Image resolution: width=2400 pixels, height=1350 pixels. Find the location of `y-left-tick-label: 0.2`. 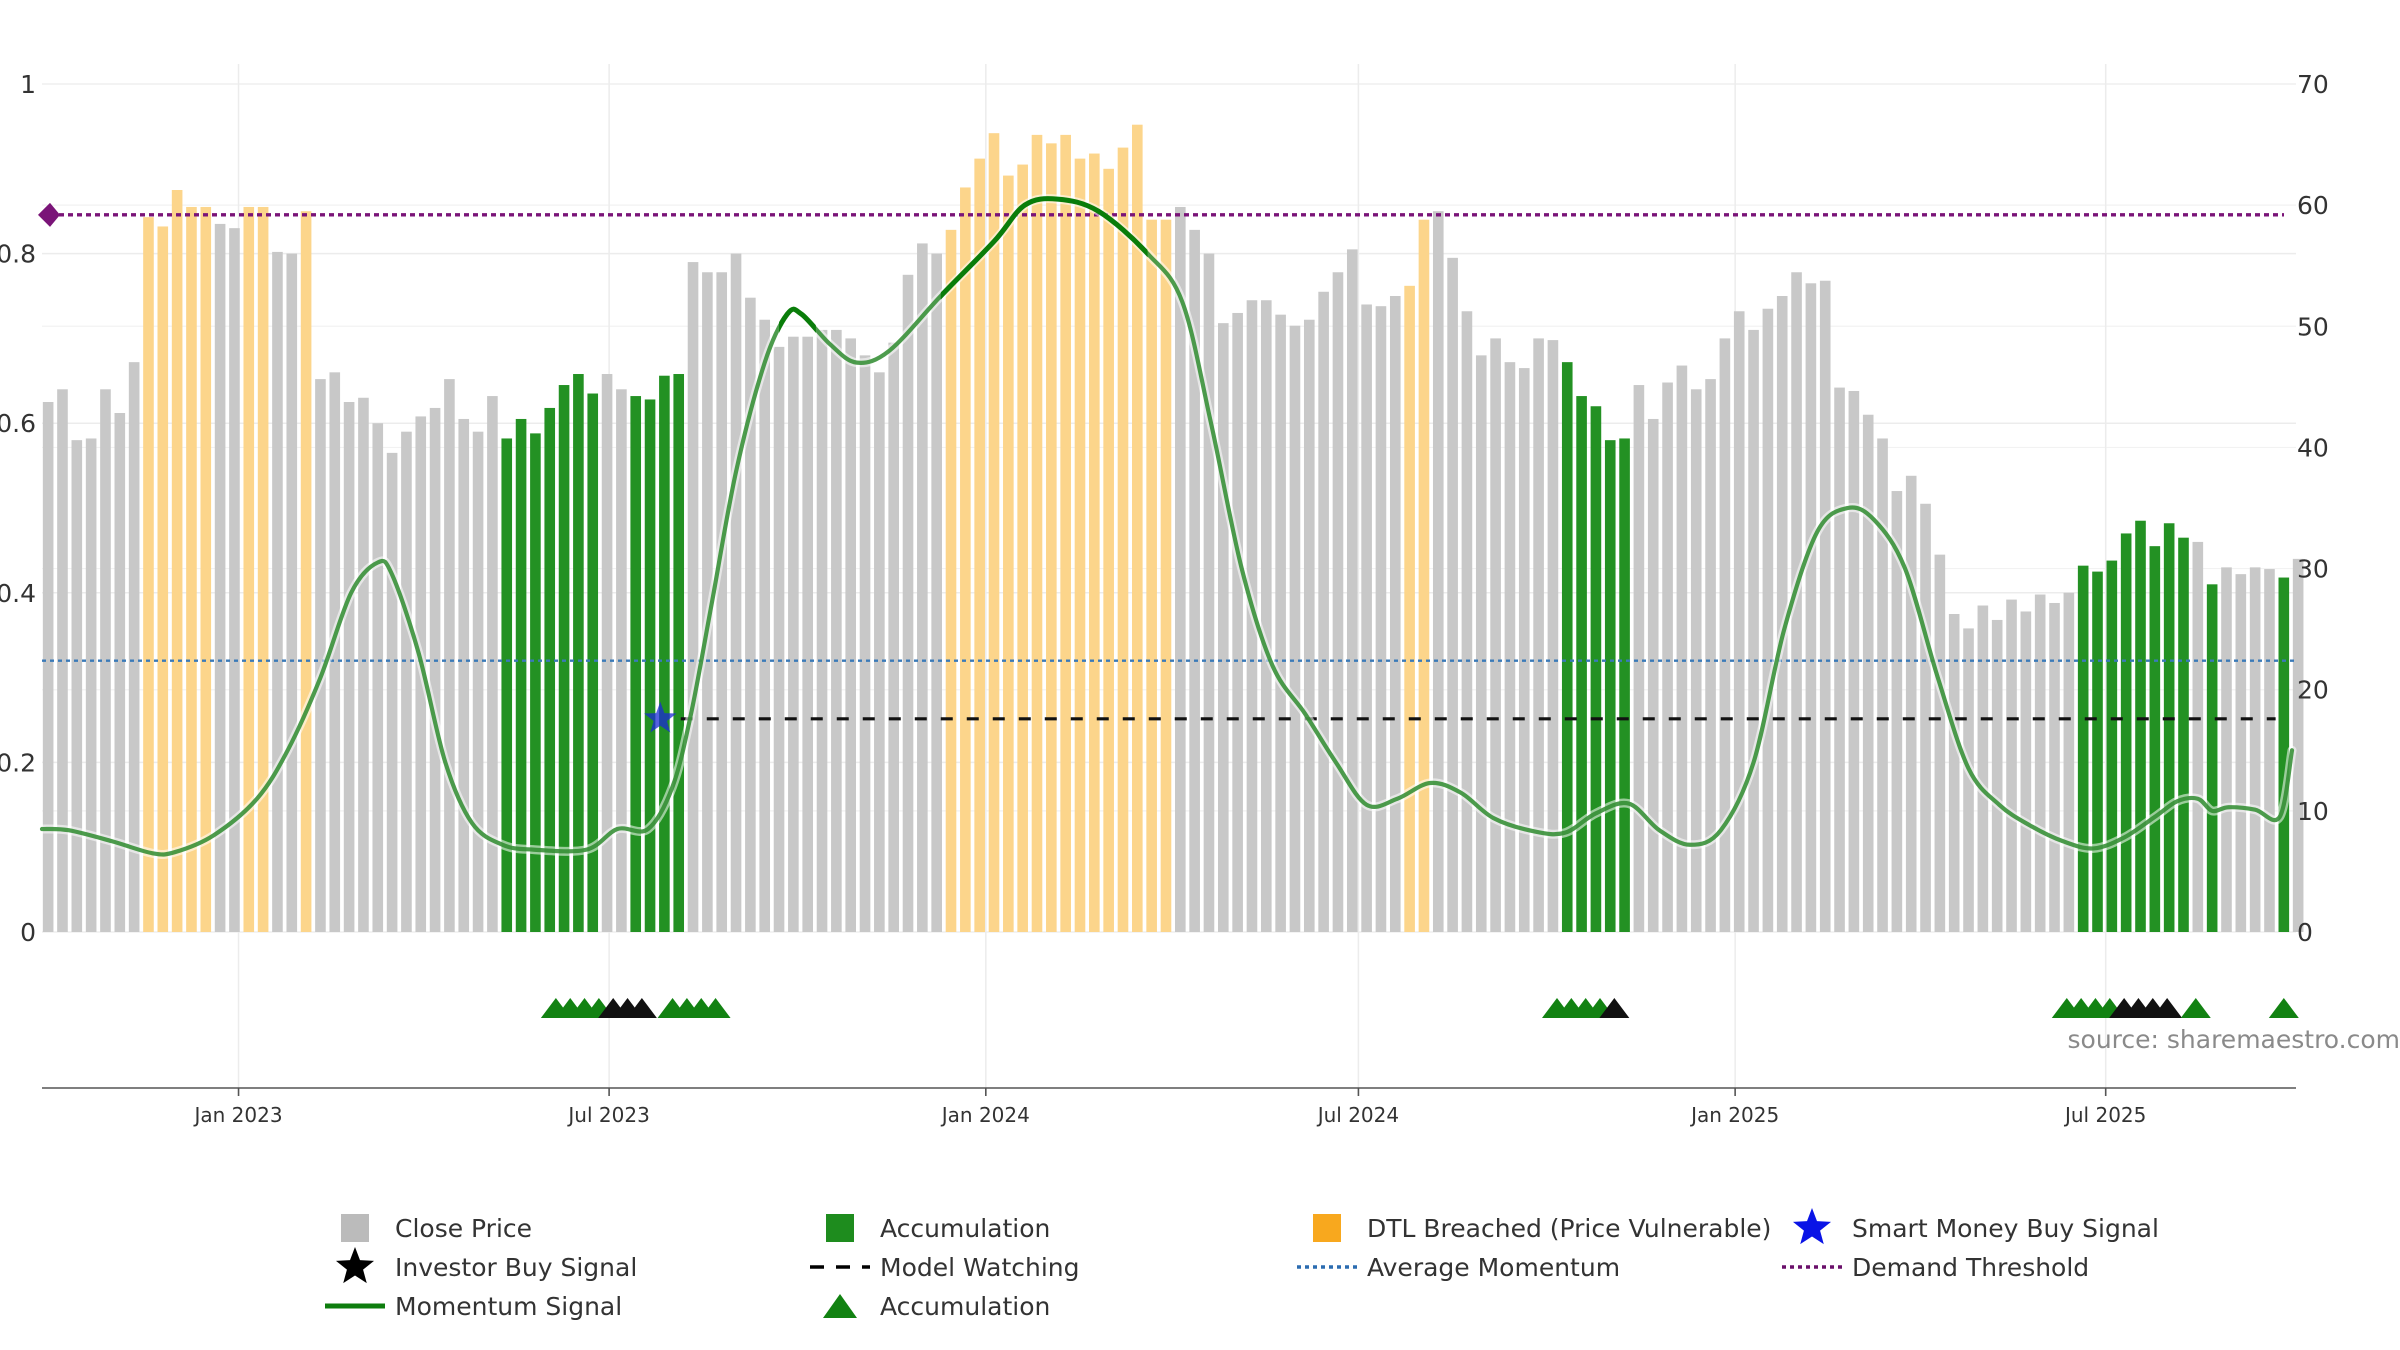

y-left-tick-label: 0.2 is located at coordinates (18, 762).